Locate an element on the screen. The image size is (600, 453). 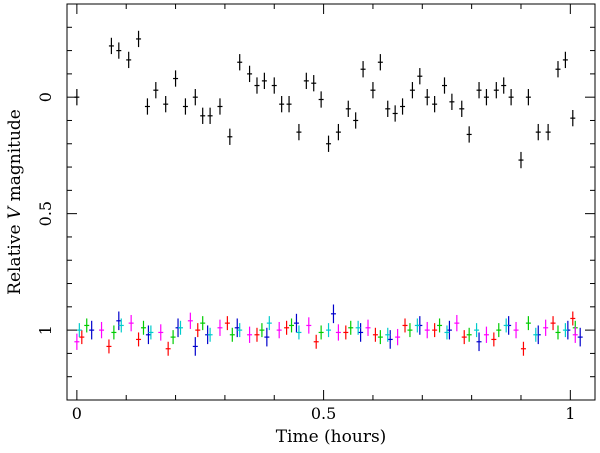
y-axis-label-prefix: Relative is located at coordinates (15, 257).